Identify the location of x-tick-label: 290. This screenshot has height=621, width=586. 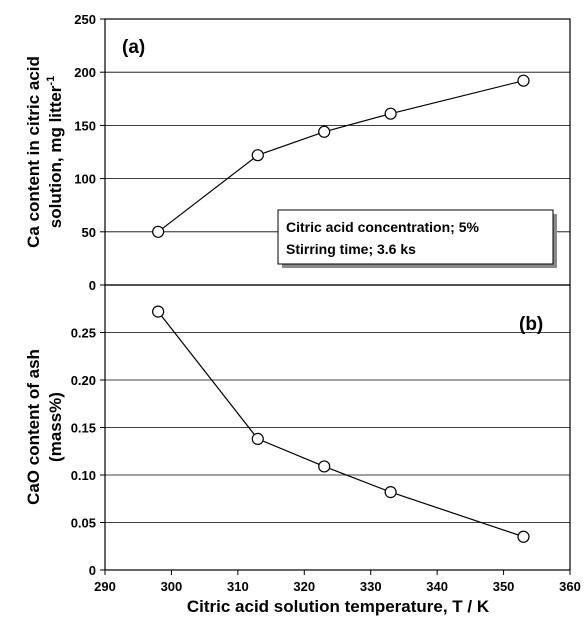
(105, 586).